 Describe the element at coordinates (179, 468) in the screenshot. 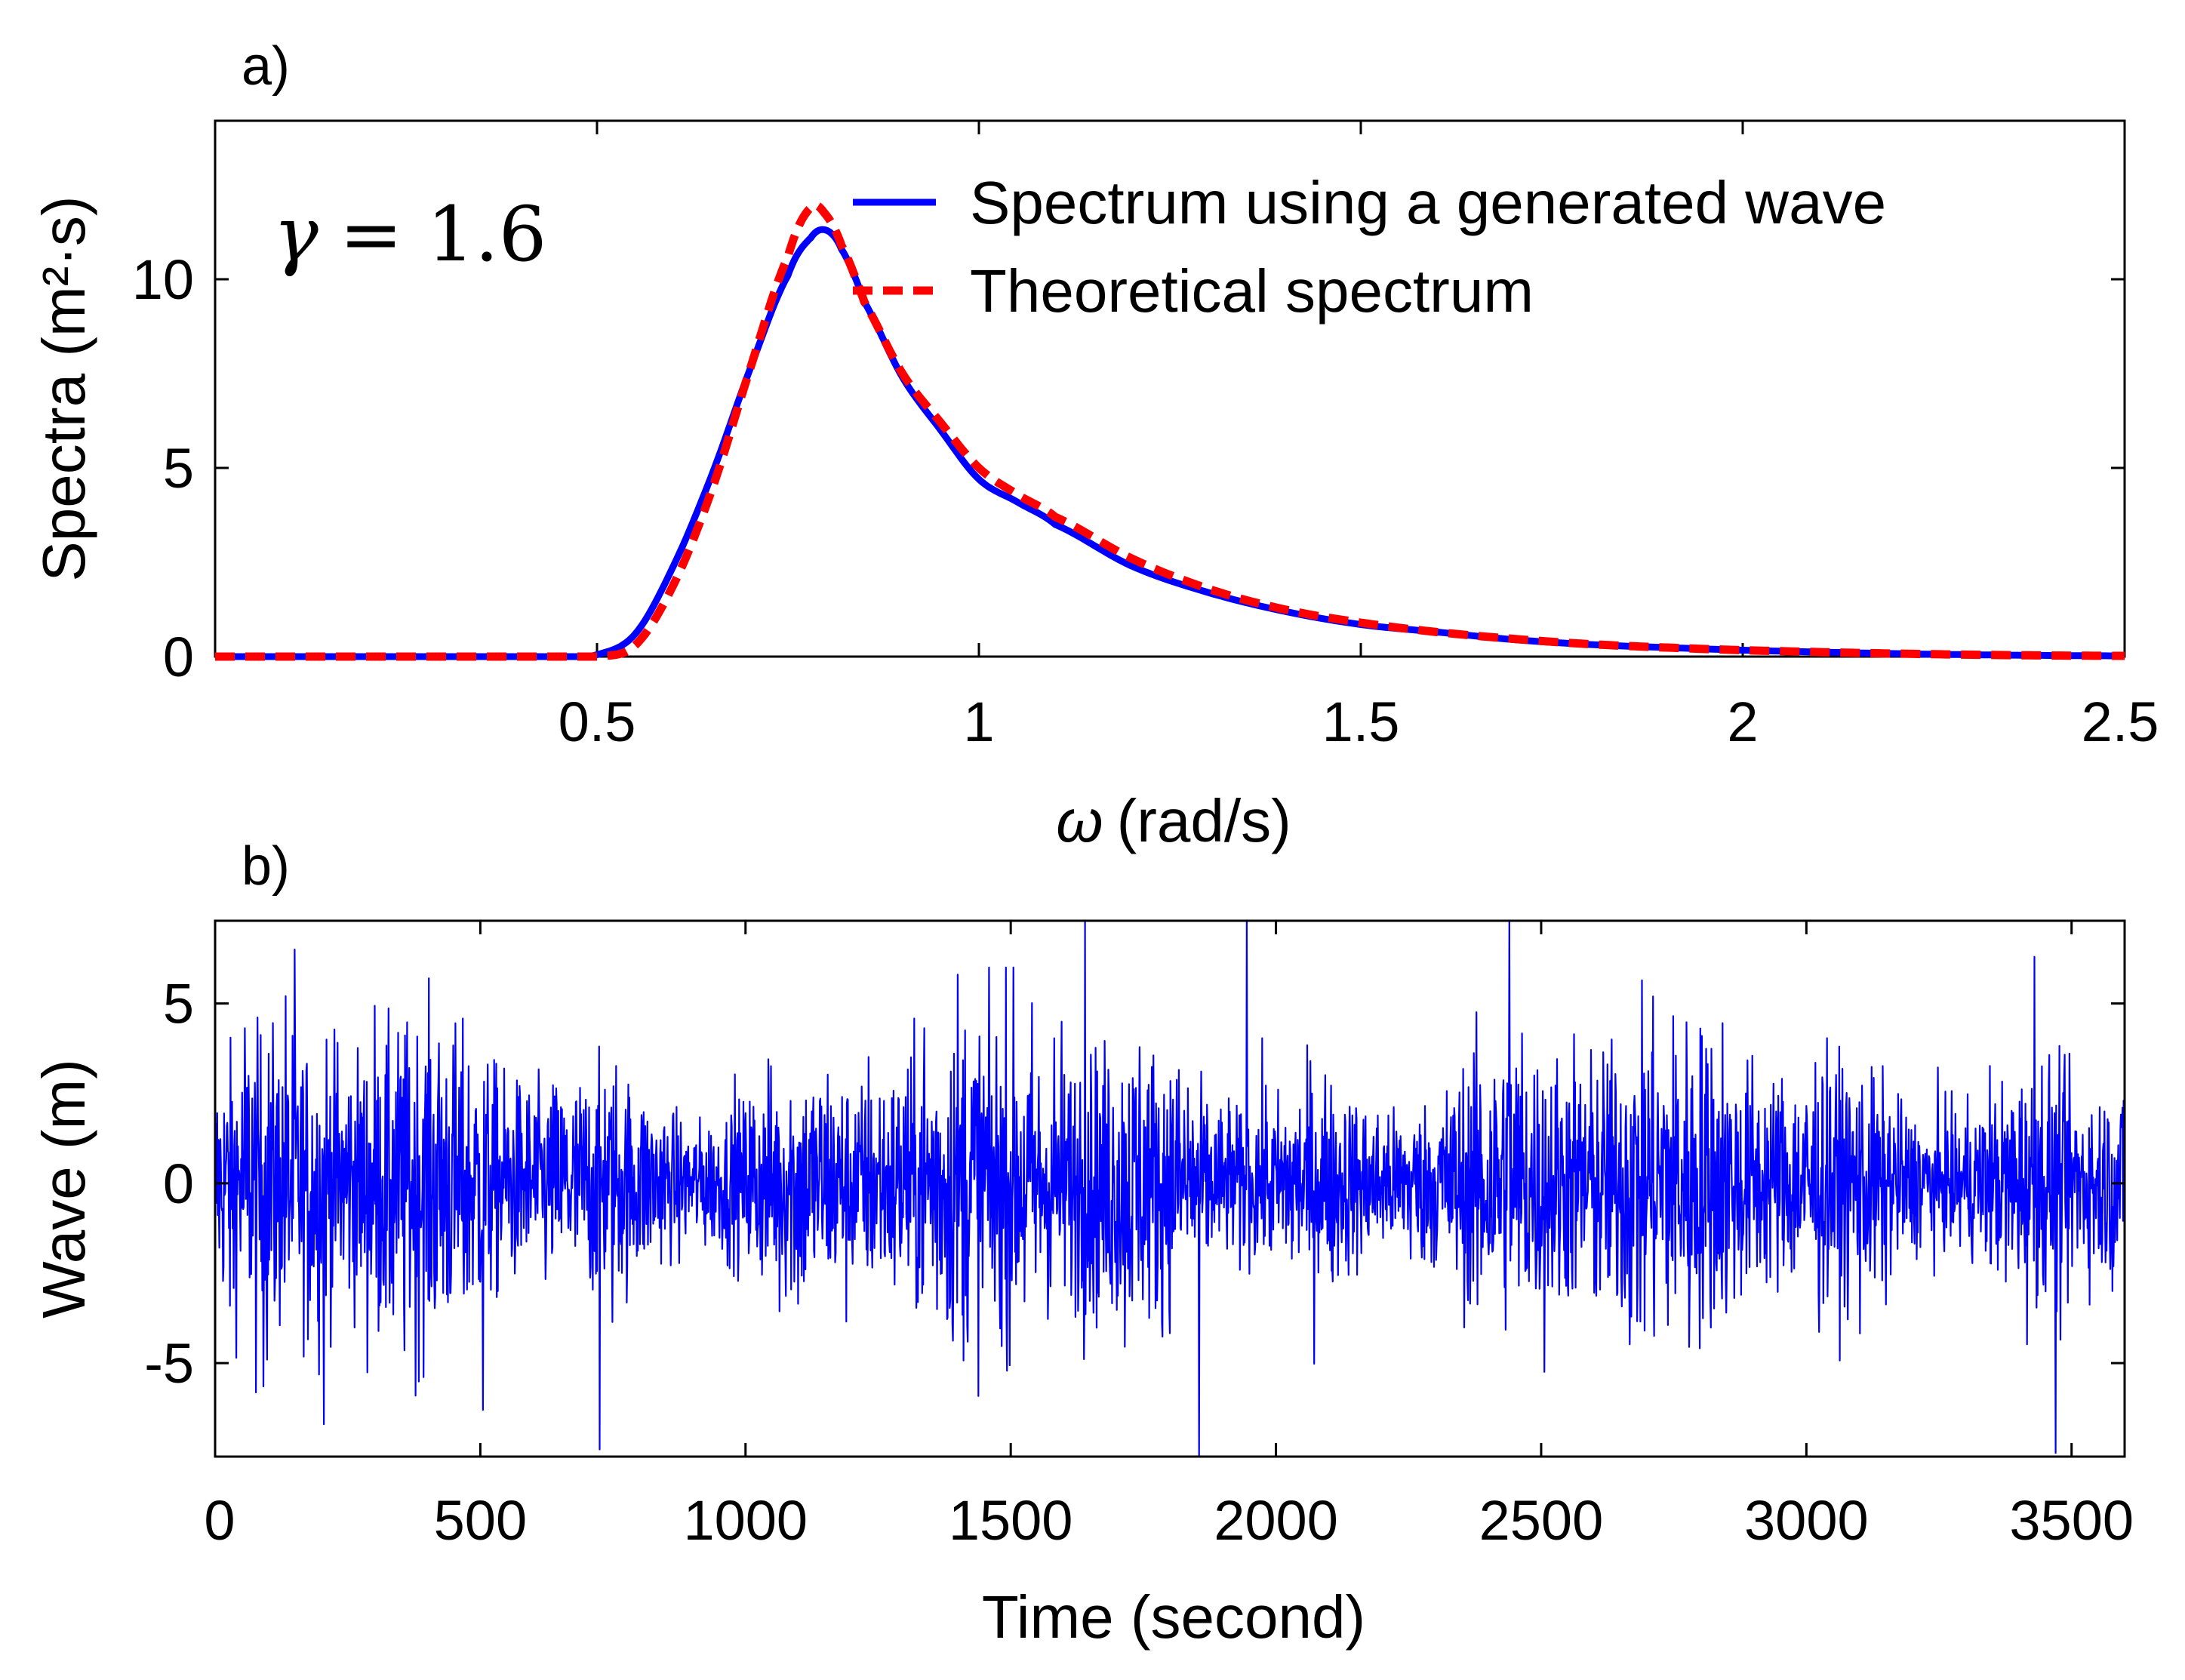

I see `panel-a-y-tick-label: 5` at that location.